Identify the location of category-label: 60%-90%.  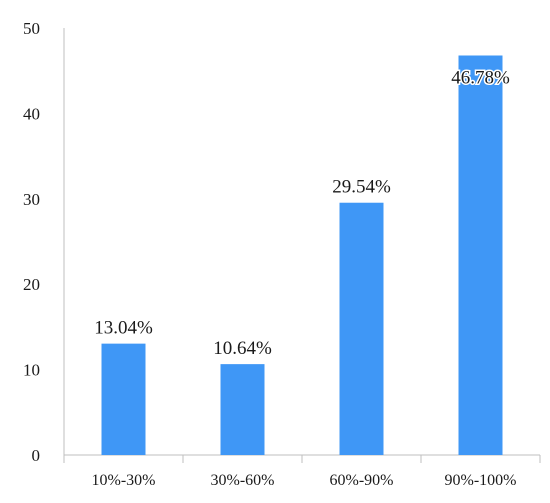
(362, 480).